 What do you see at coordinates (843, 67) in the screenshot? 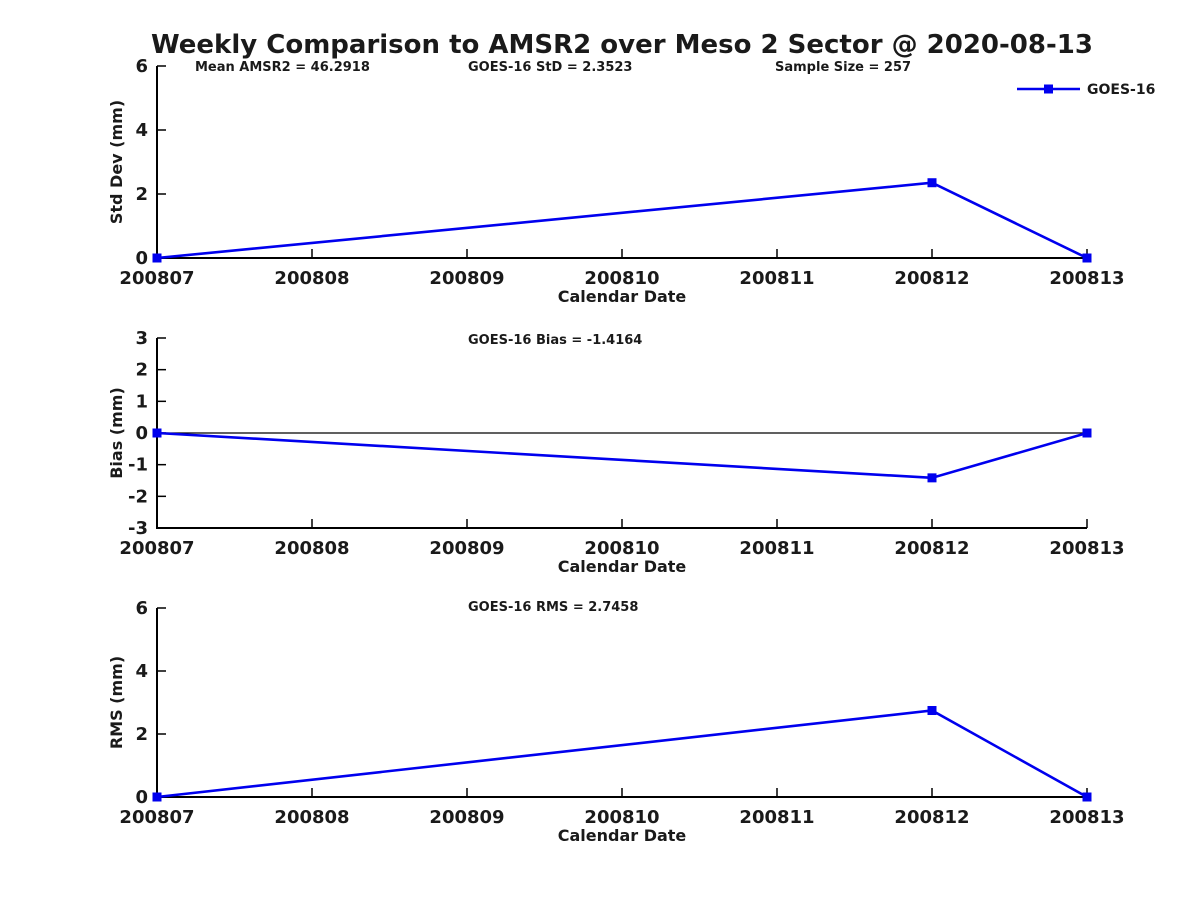
I see `stat-annotation: Sample Size = 257` at bounding box center [843, 67].